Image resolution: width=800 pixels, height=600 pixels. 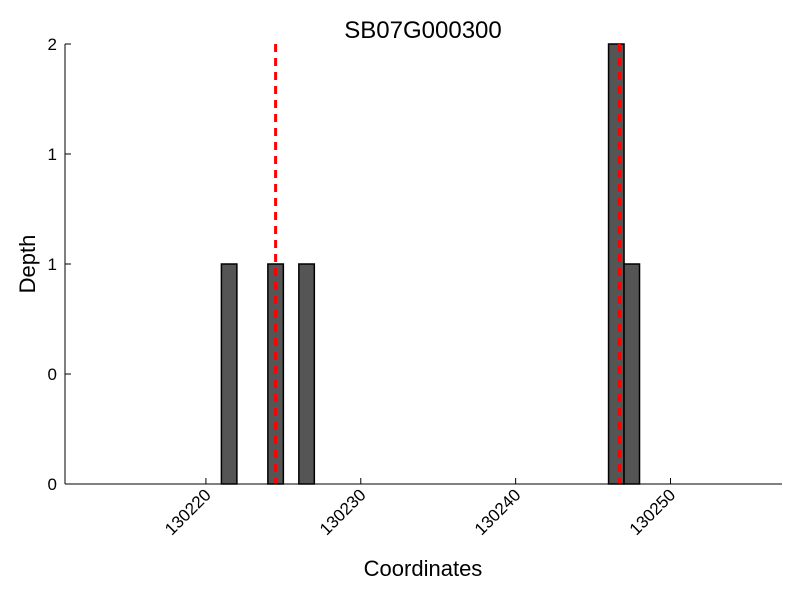 What do you see at coordinates (423, 568) in the screenshot?
I see `x-axis-label: Coordinates` at bounding box center [423, 568].